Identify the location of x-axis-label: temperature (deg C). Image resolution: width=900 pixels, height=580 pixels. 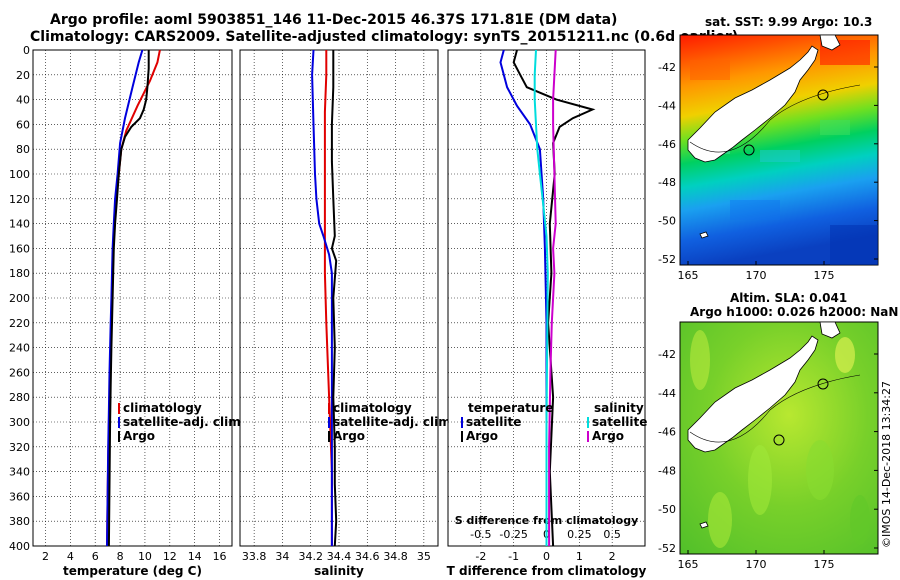
(132, 571).